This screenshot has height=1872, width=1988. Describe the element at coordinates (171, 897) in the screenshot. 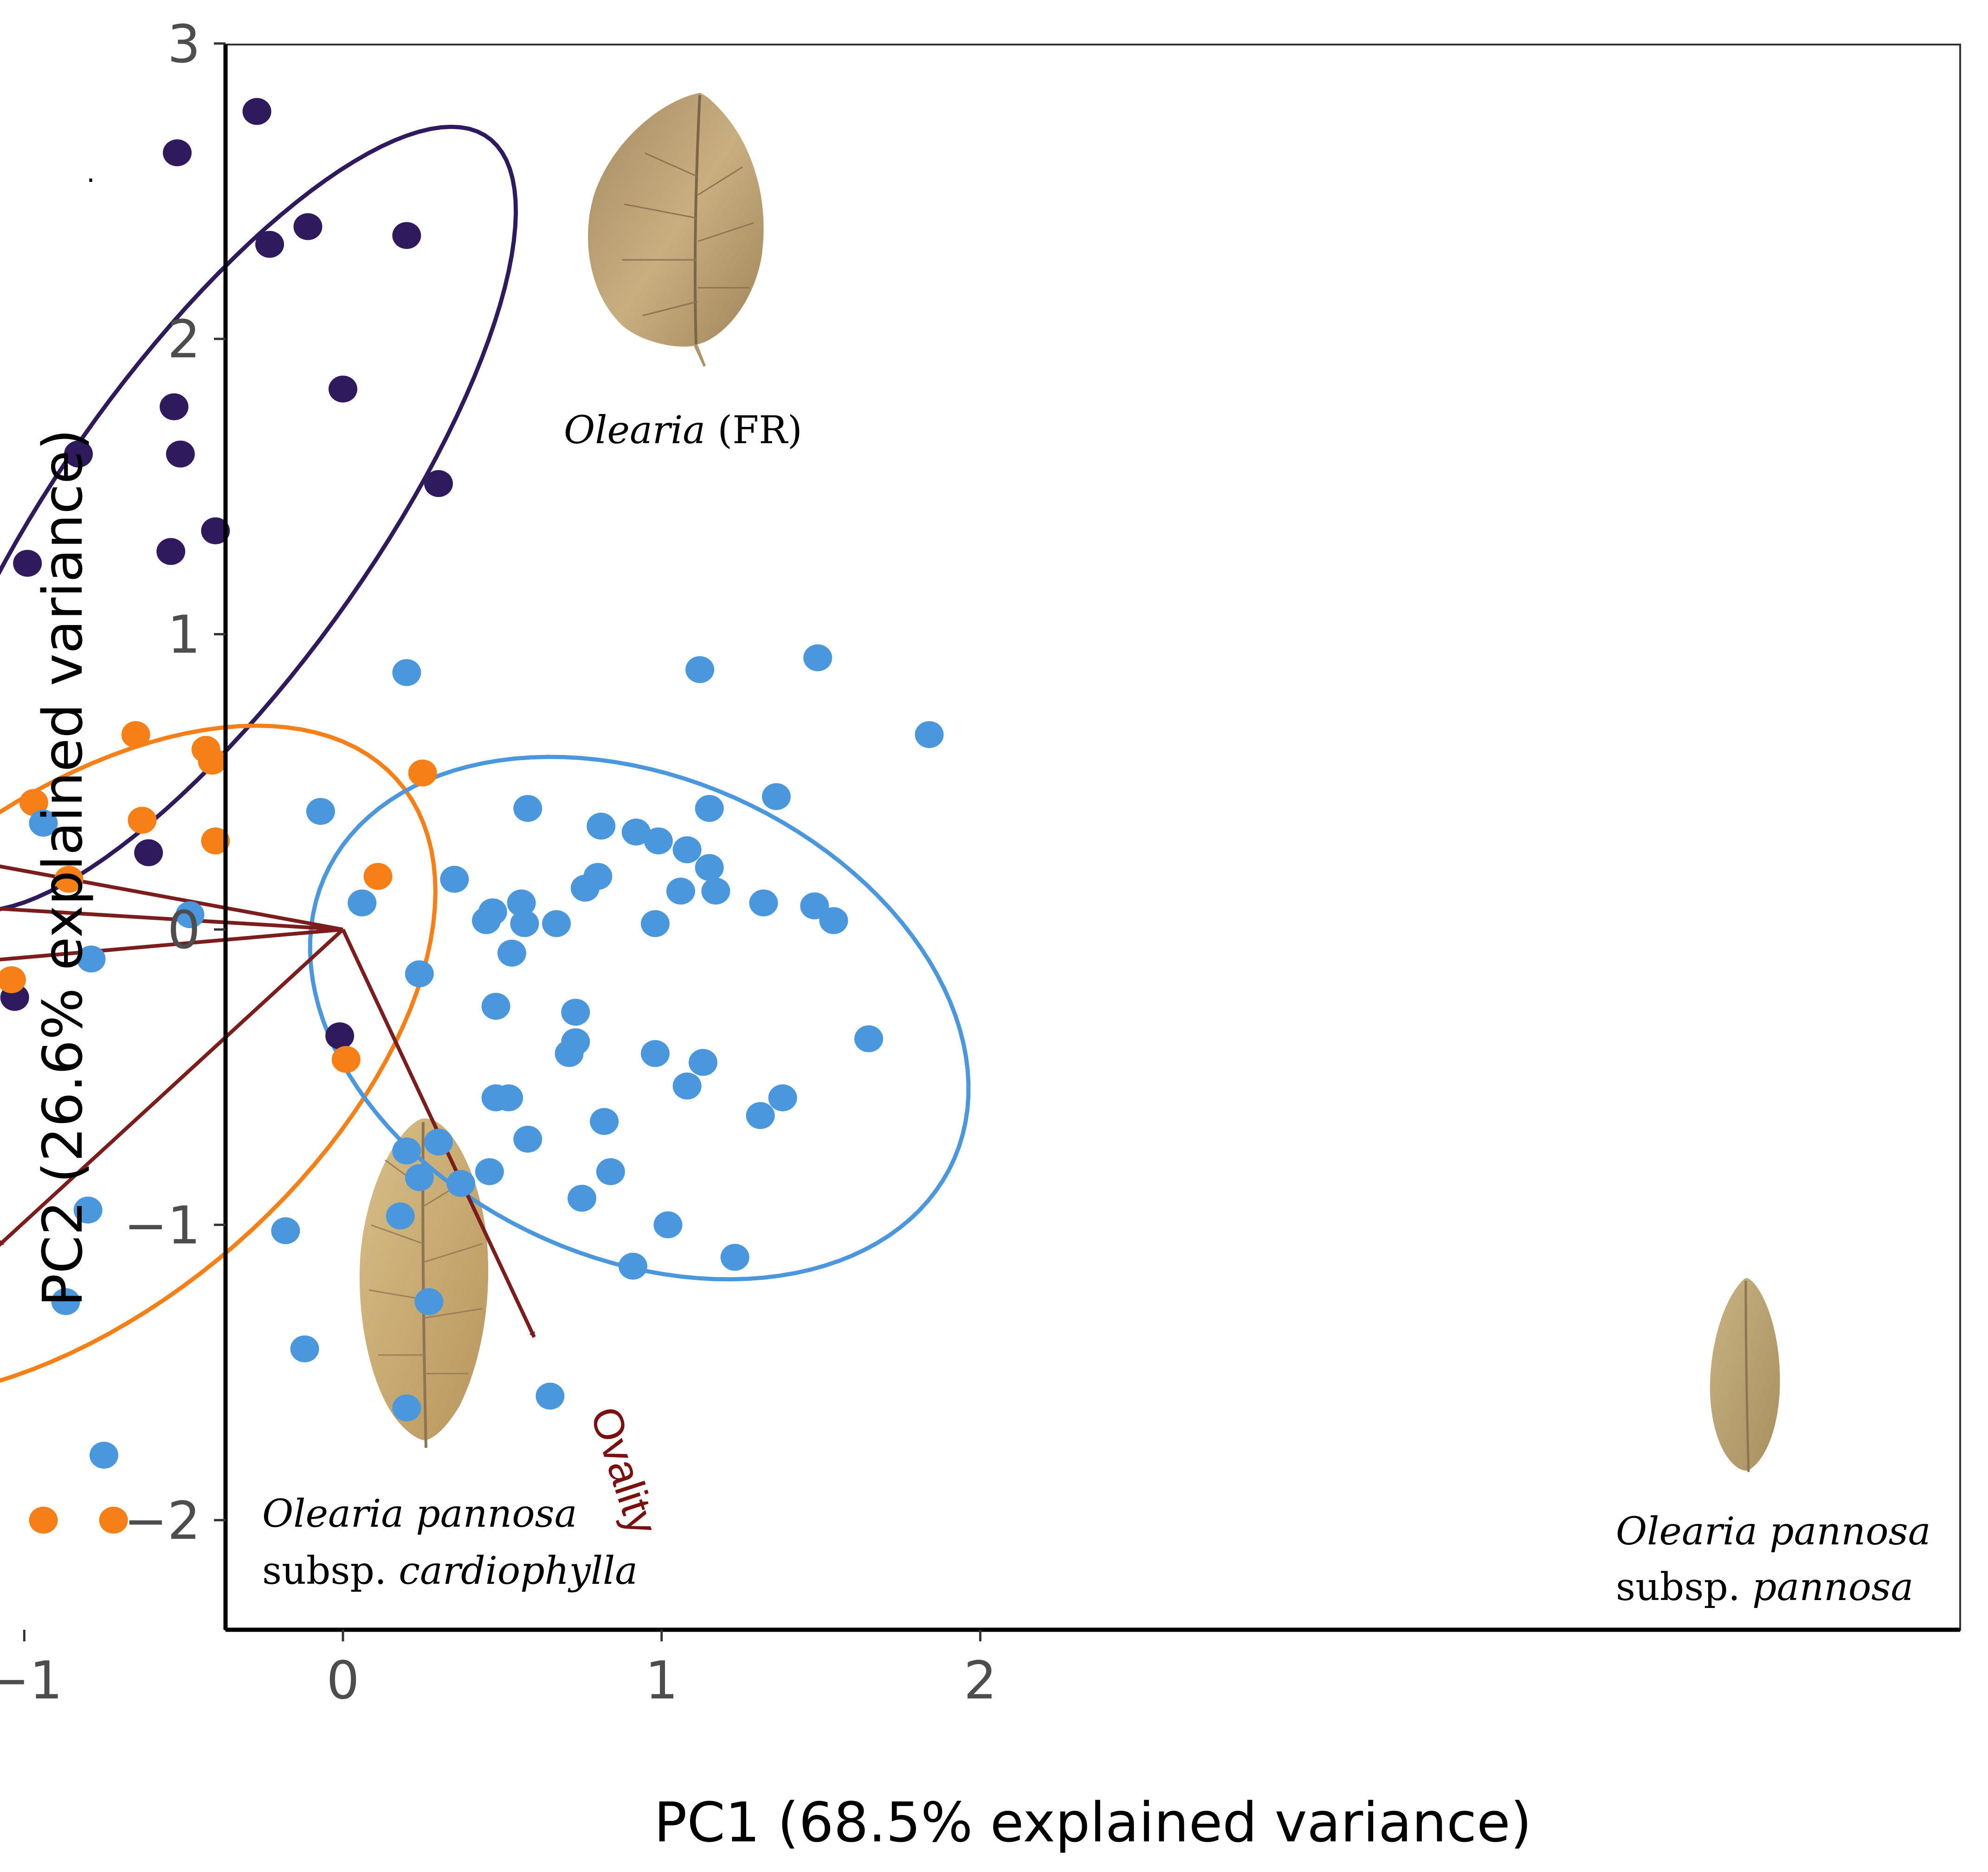

I see `loading-arrow-width` at that location.